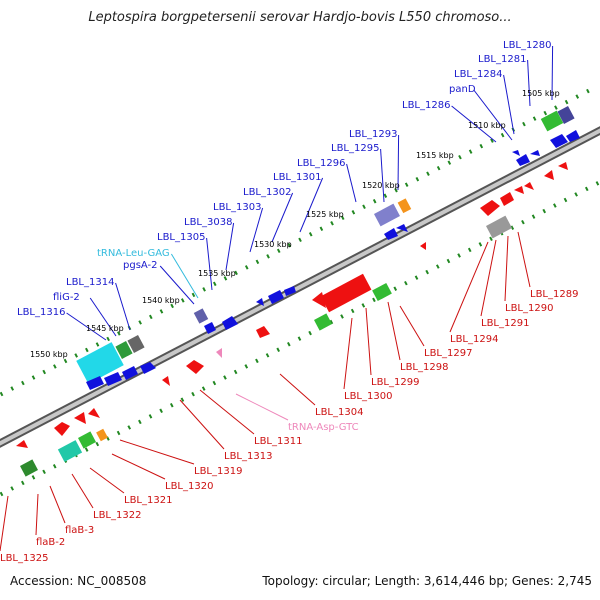  I want to click on gene-label-forward: LBL_1280, so click(527, 45).